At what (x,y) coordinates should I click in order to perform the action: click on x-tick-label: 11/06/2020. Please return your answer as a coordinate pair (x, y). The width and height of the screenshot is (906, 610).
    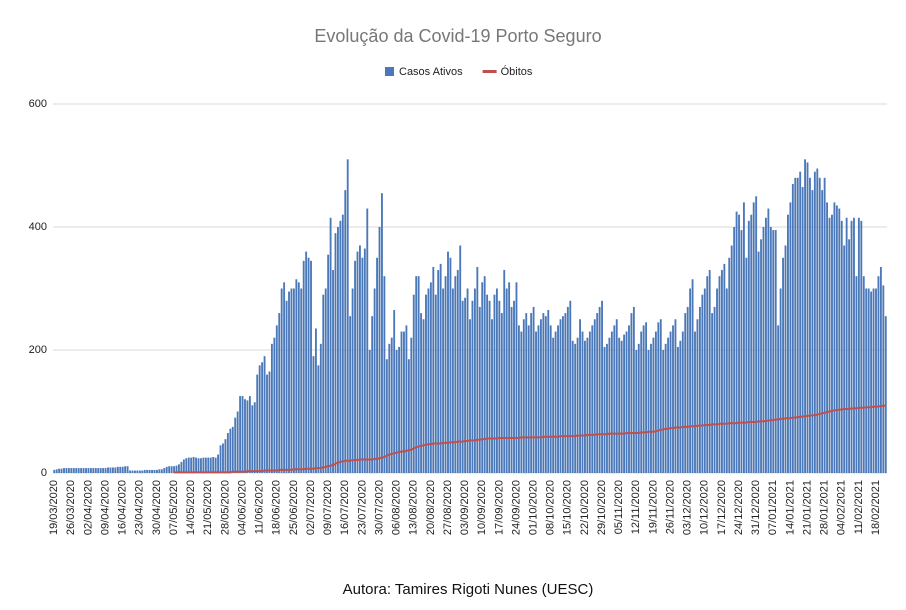
    Looking at the image, I should click on (260, 507).